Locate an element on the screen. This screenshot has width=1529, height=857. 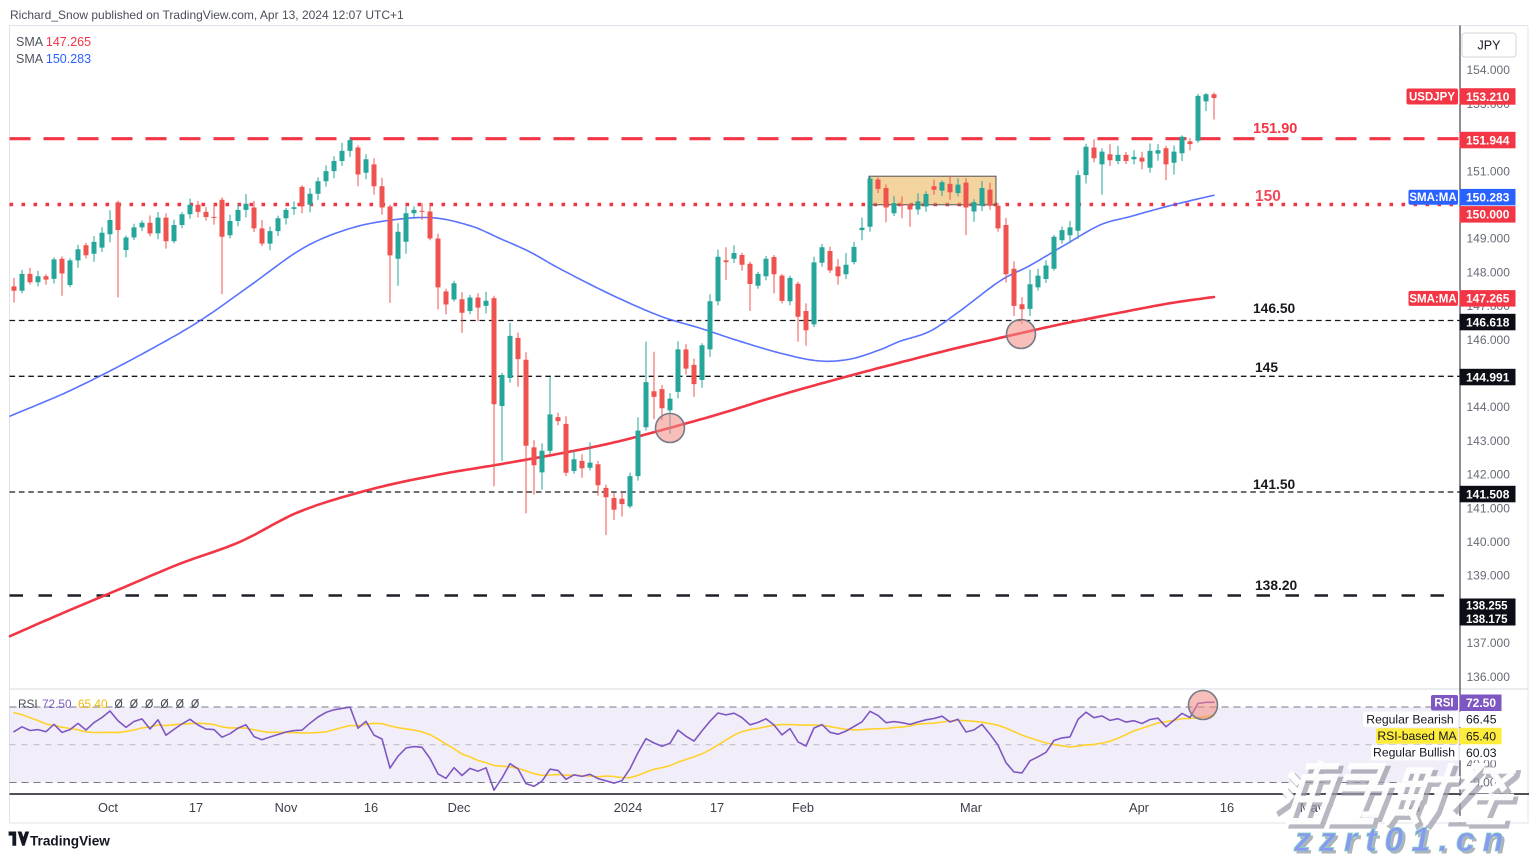
svg-text: 145 is located at coordinates (1266, 367).